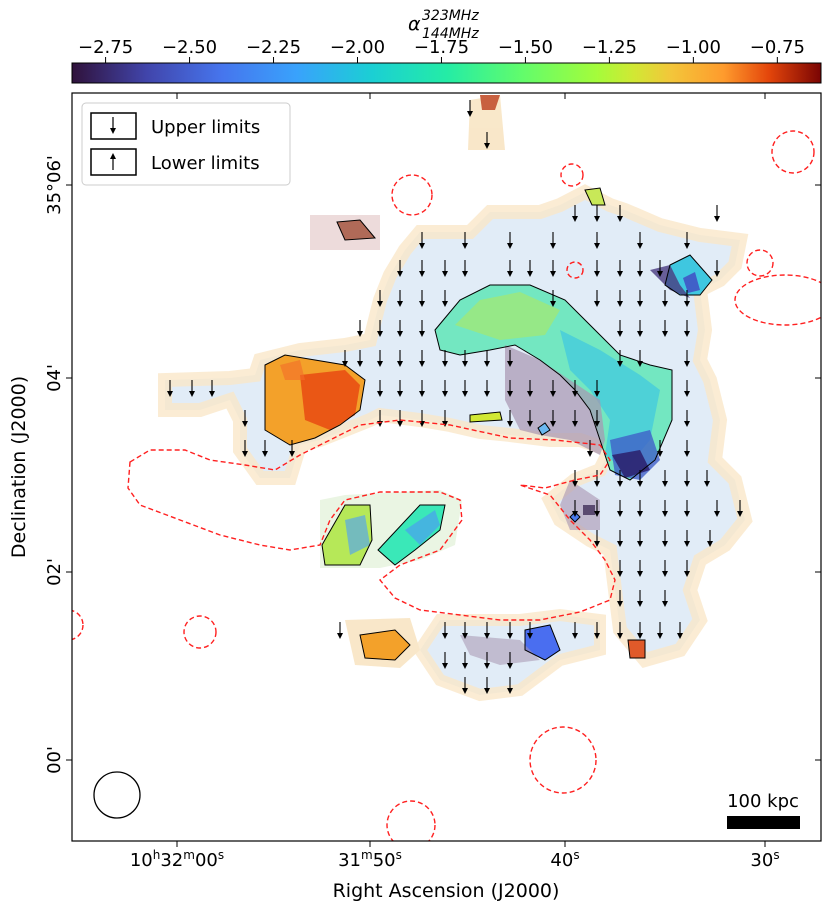 The height and width of the screenshot is (914, 831). I want to click on colorbar-tick-label-8: −0.75, so click(777, 47).